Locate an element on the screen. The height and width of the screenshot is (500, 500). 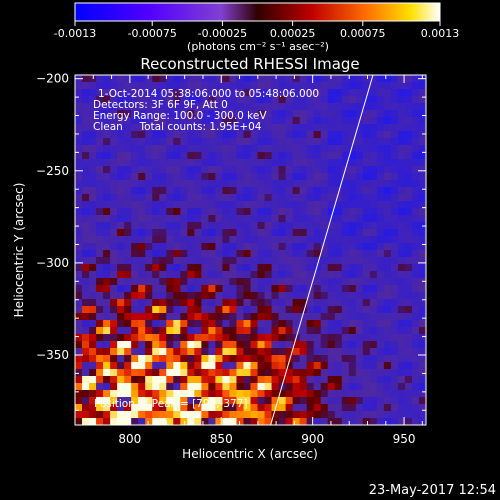
colorbar-tick-label: 0.00025 is located at coordinates (293, 33).